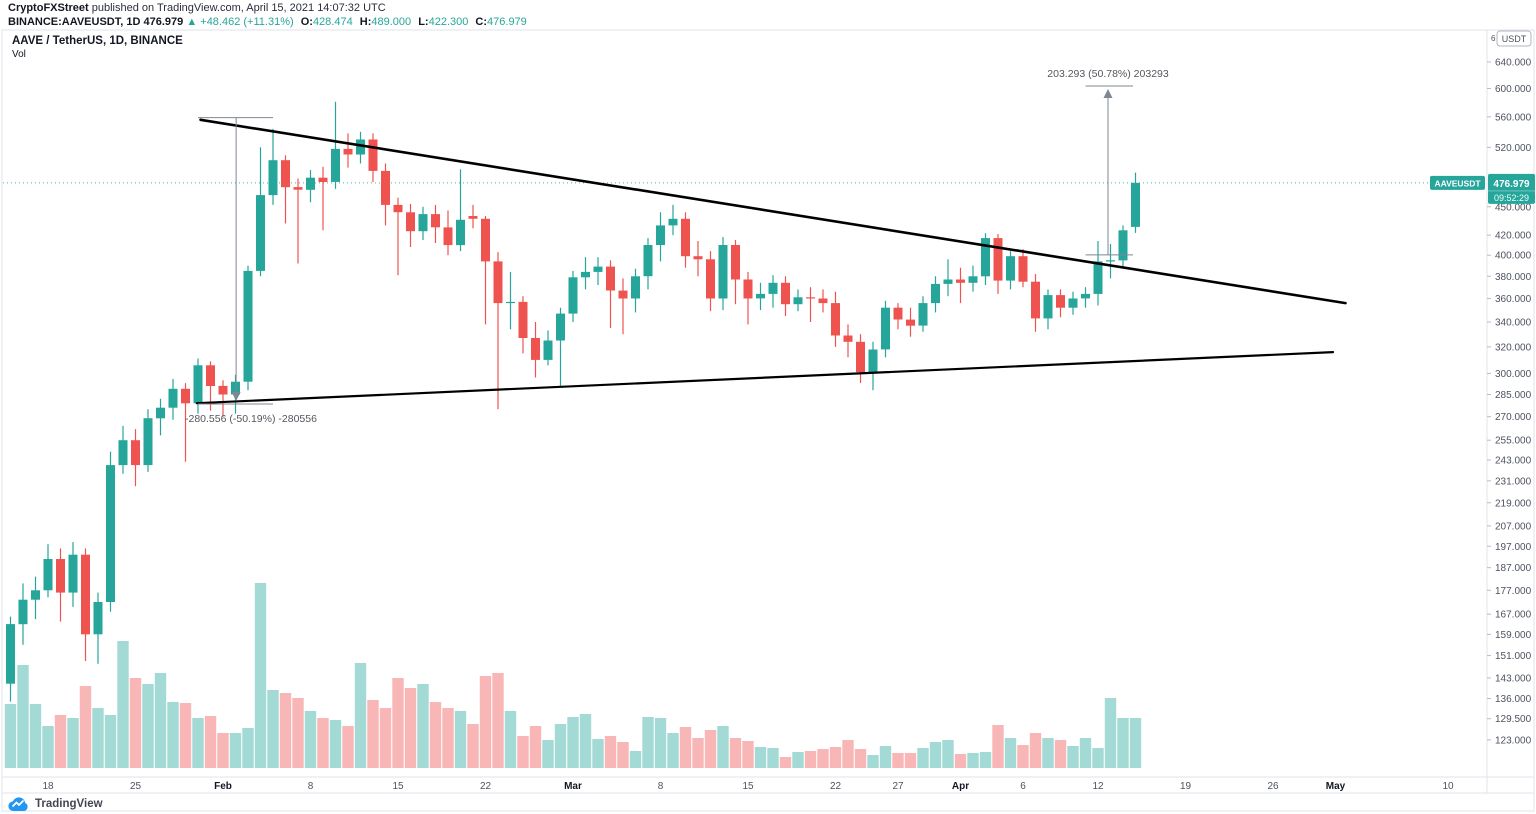 The width and height of the screenshot is (1536, 814). Describe the element at coordinates (1511, 198) in the screenshot. I see `bar-countdown: 09:52:29` at that location.